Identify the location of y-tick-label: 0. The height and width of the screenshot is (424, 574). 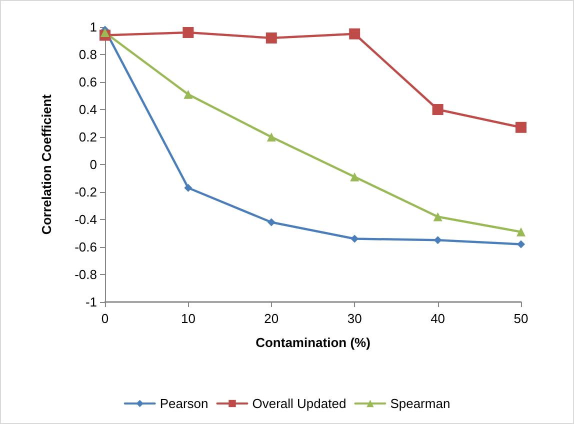
(93, 164).